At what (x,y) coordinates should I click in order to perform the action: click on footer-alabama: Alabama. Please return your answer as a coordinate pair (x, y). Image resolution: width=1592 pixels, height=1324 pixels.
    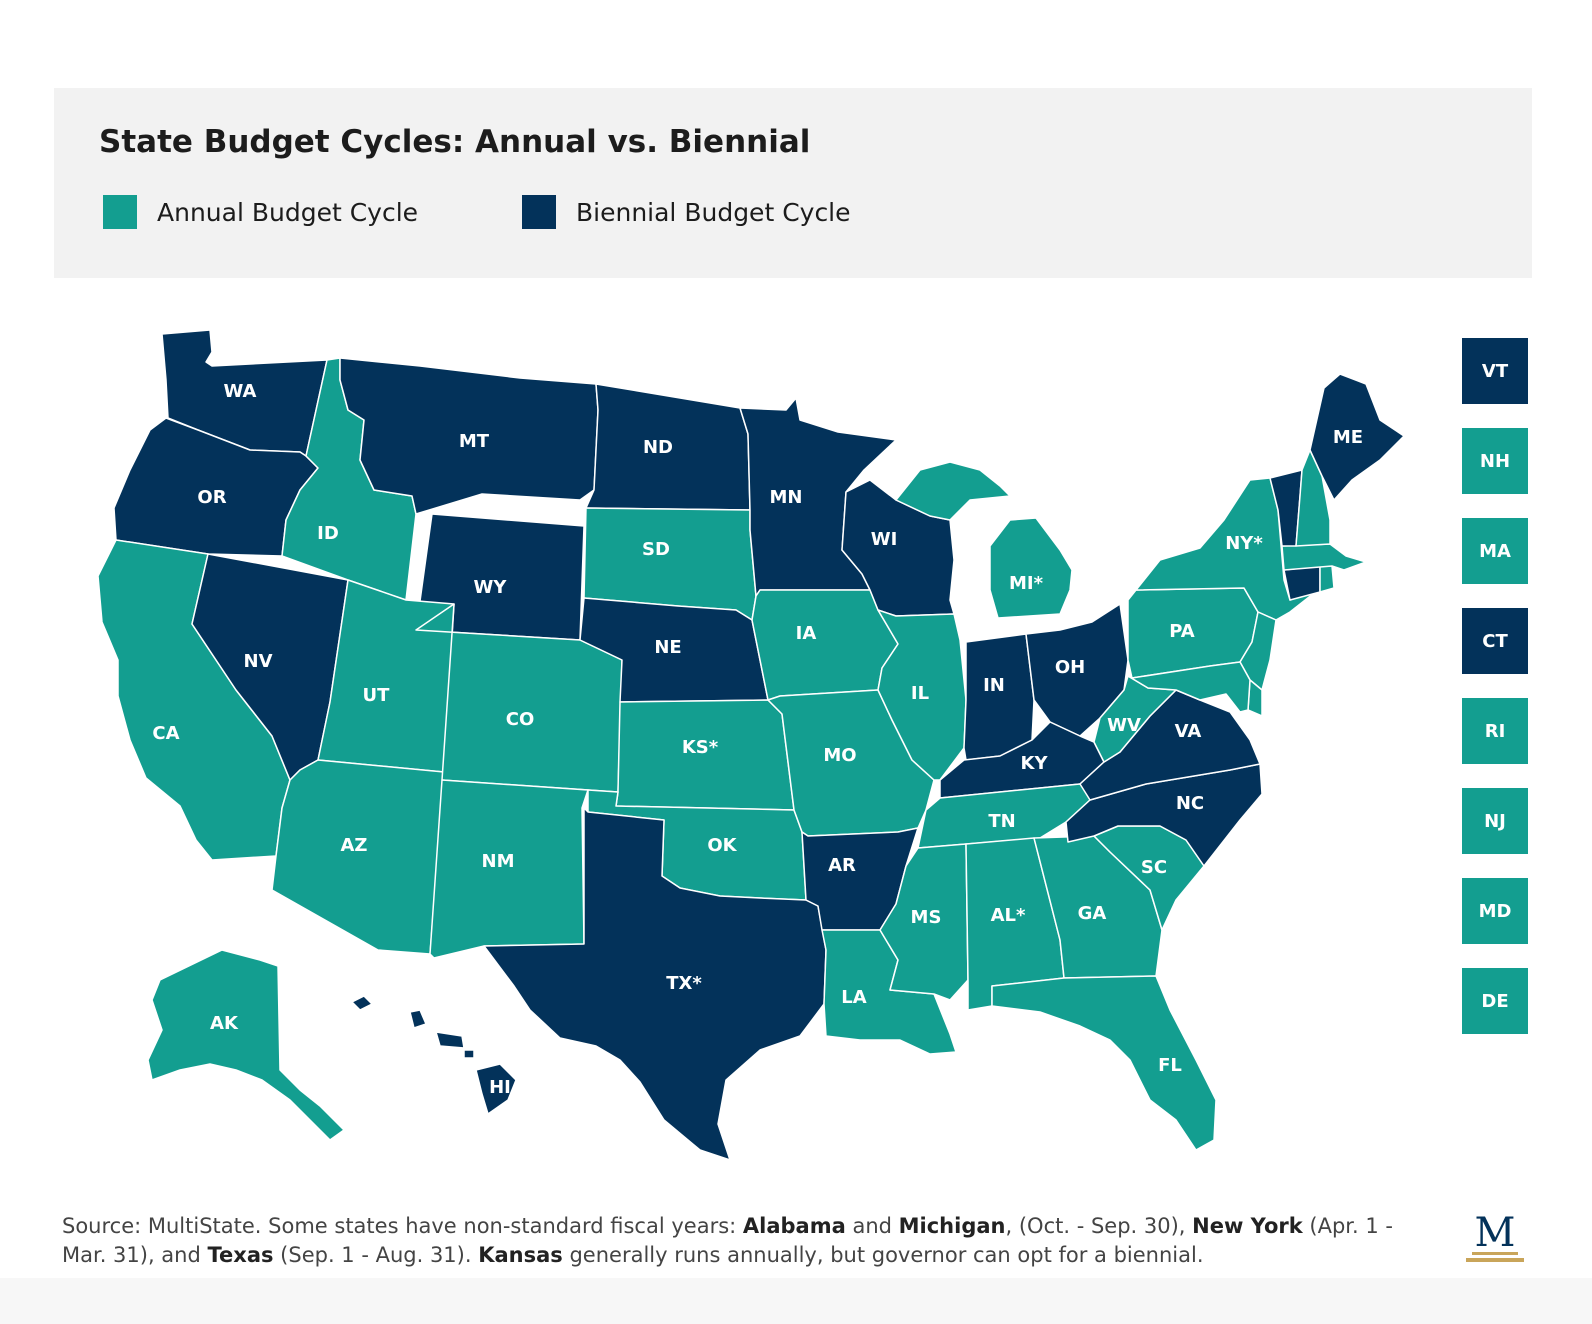
    Looking at the image, I should click on (794, 1226).